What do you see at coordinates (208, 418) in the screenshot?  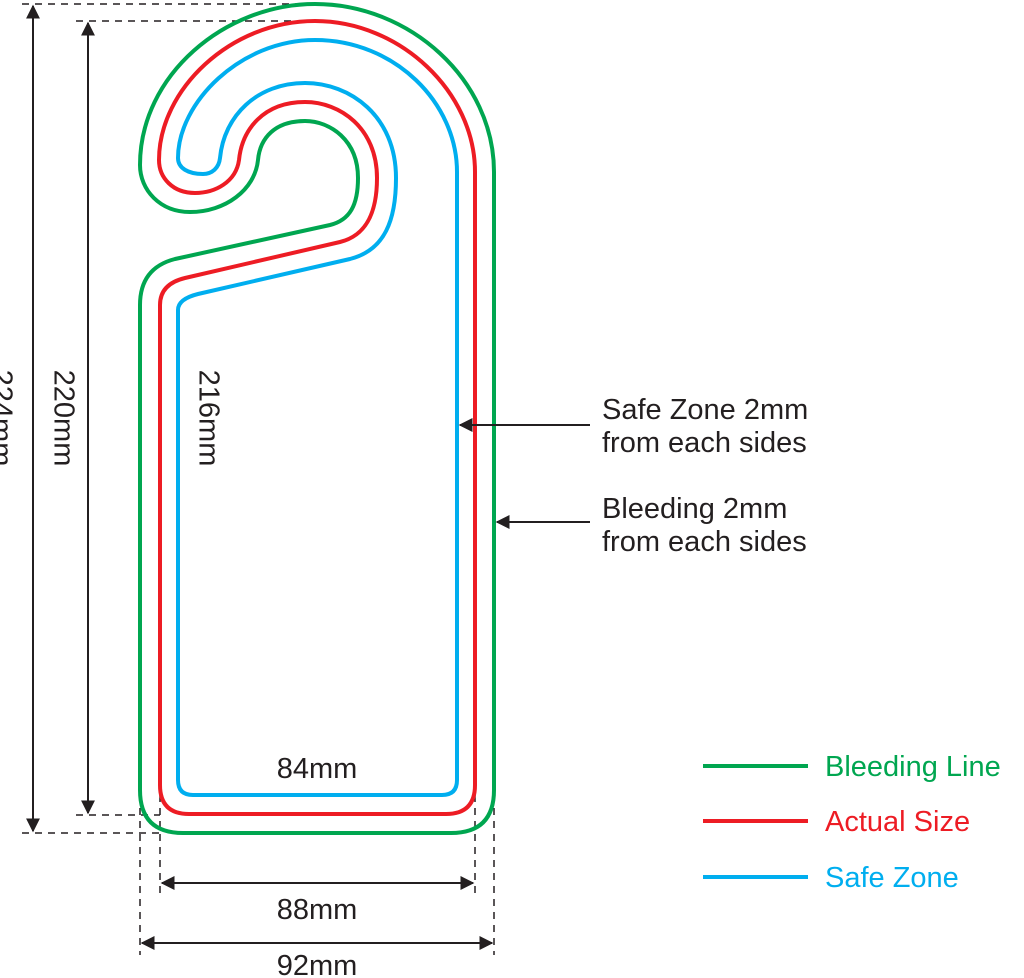 I see `safe-height-label: 216mm` at bounding box center [208, 418].